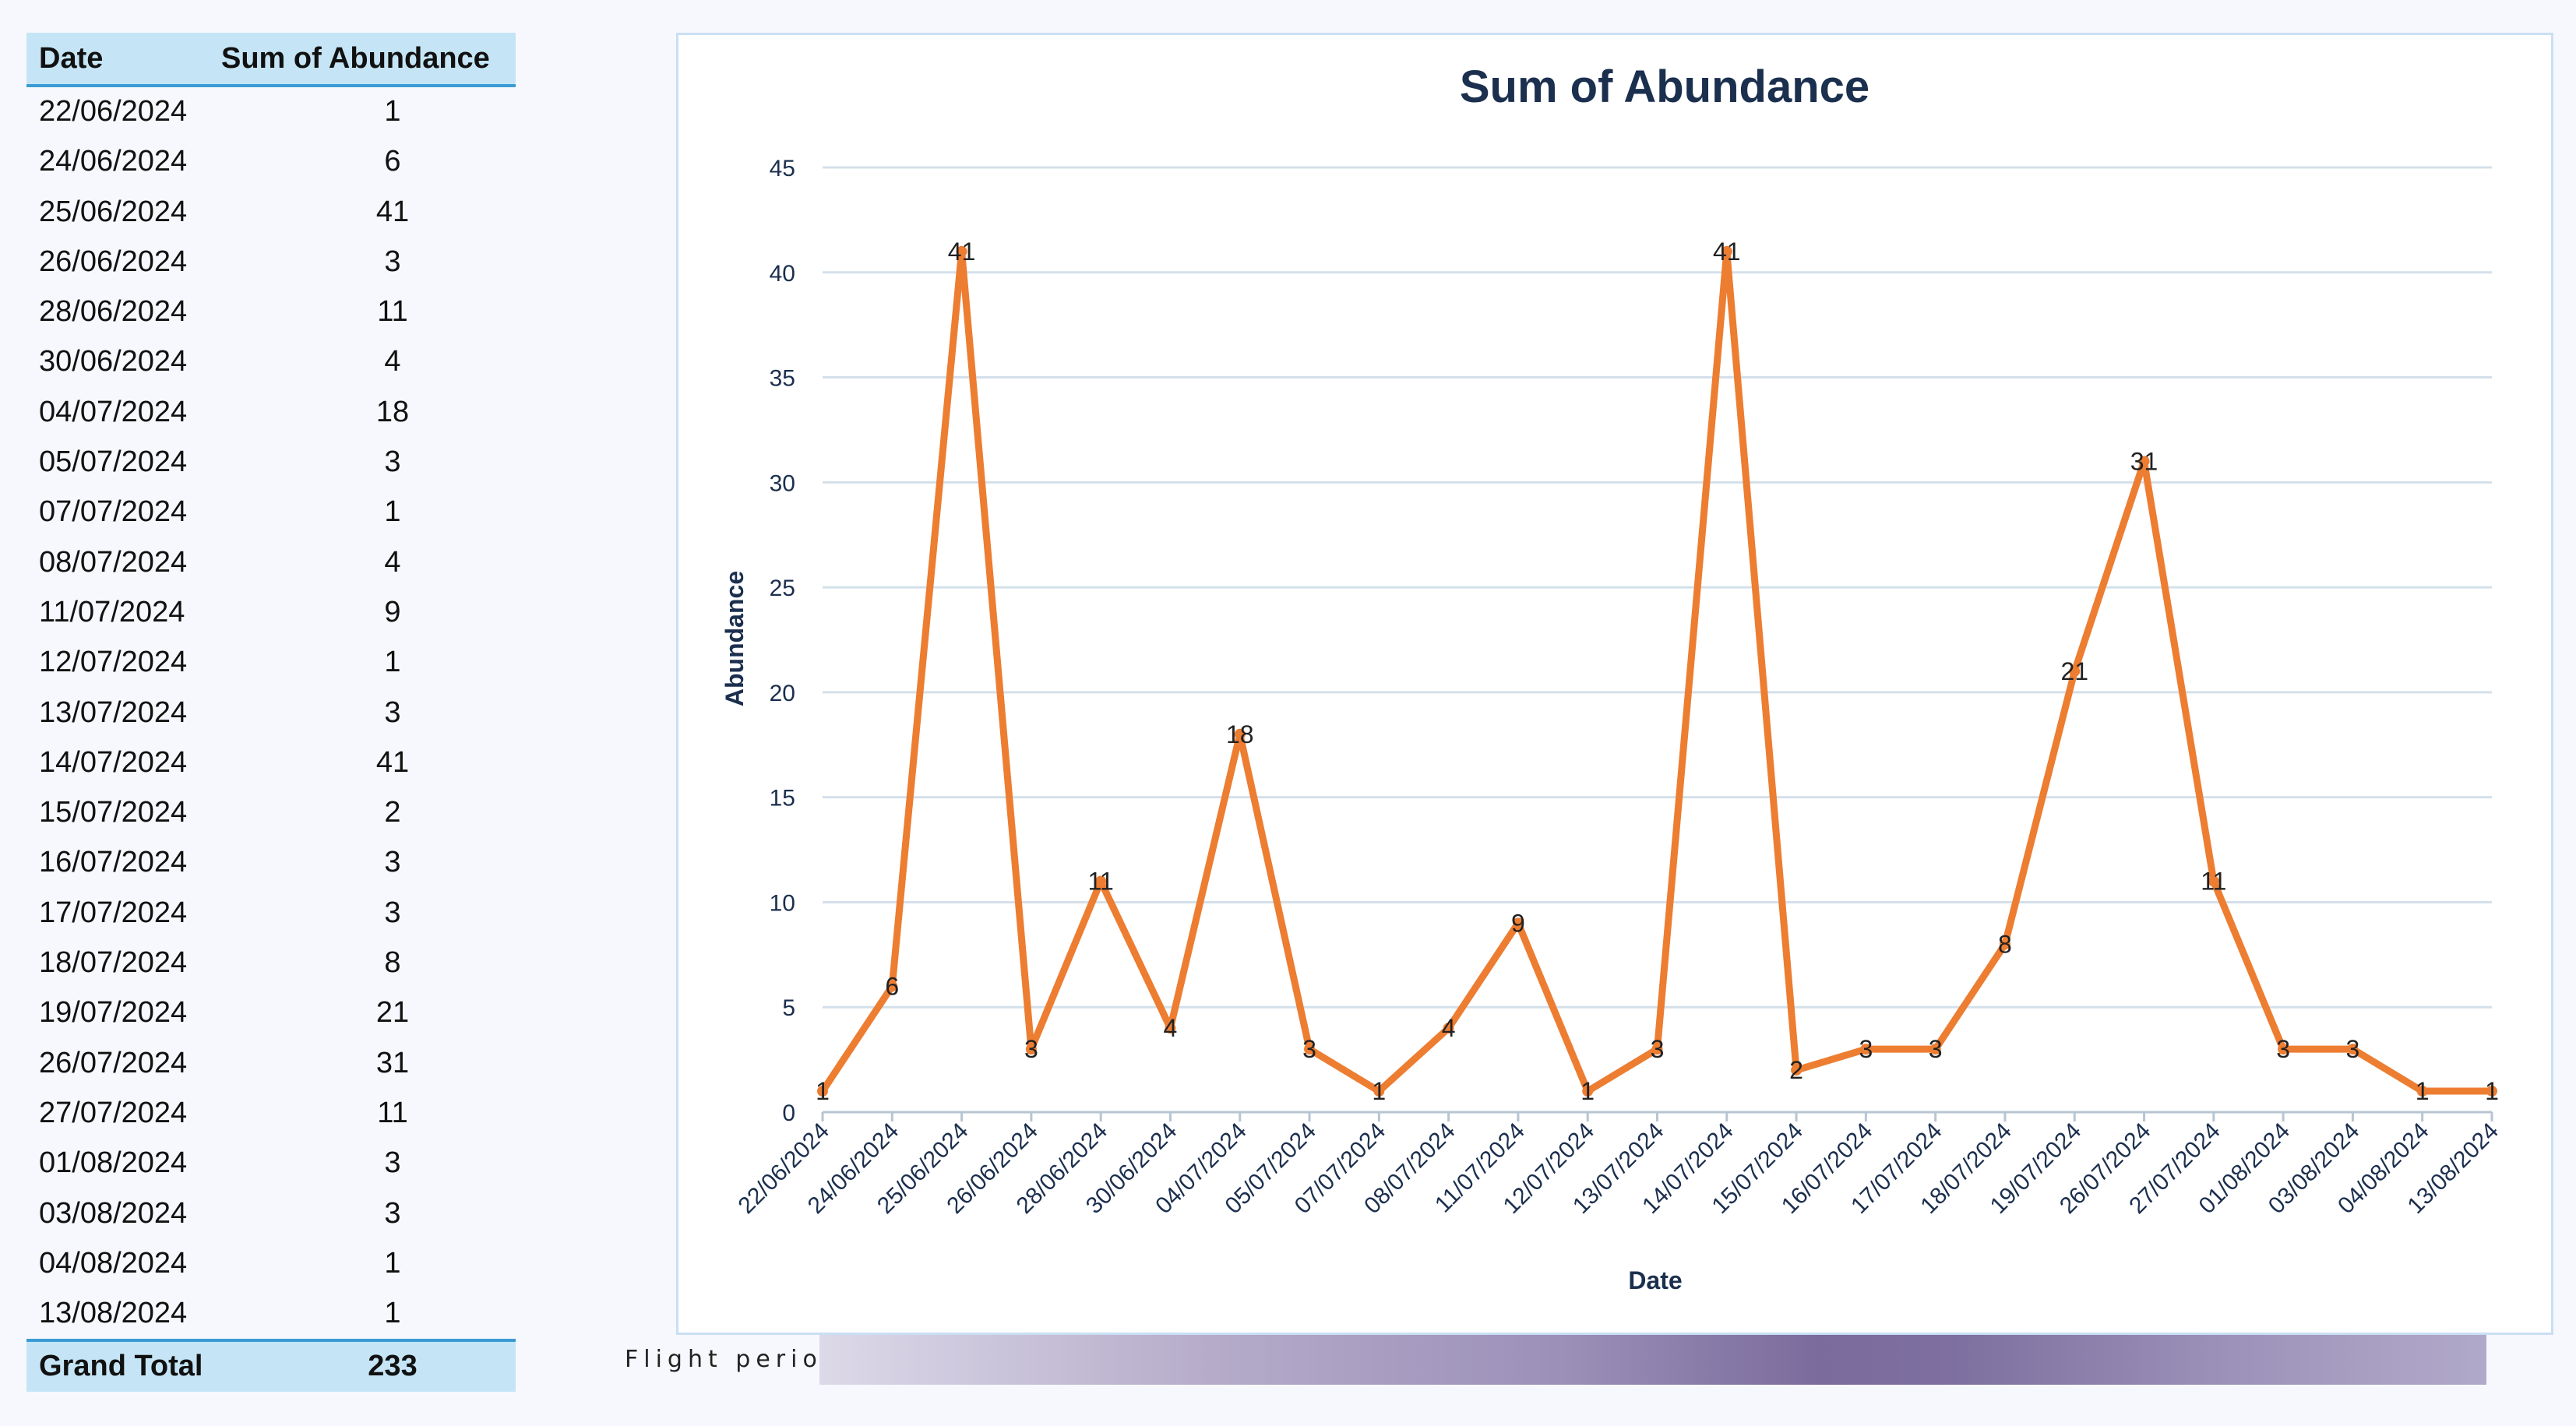 The height and width of the screenshot is (1426, 2576). I want to click on row-date: 08/07/2024, so click(113, 562).